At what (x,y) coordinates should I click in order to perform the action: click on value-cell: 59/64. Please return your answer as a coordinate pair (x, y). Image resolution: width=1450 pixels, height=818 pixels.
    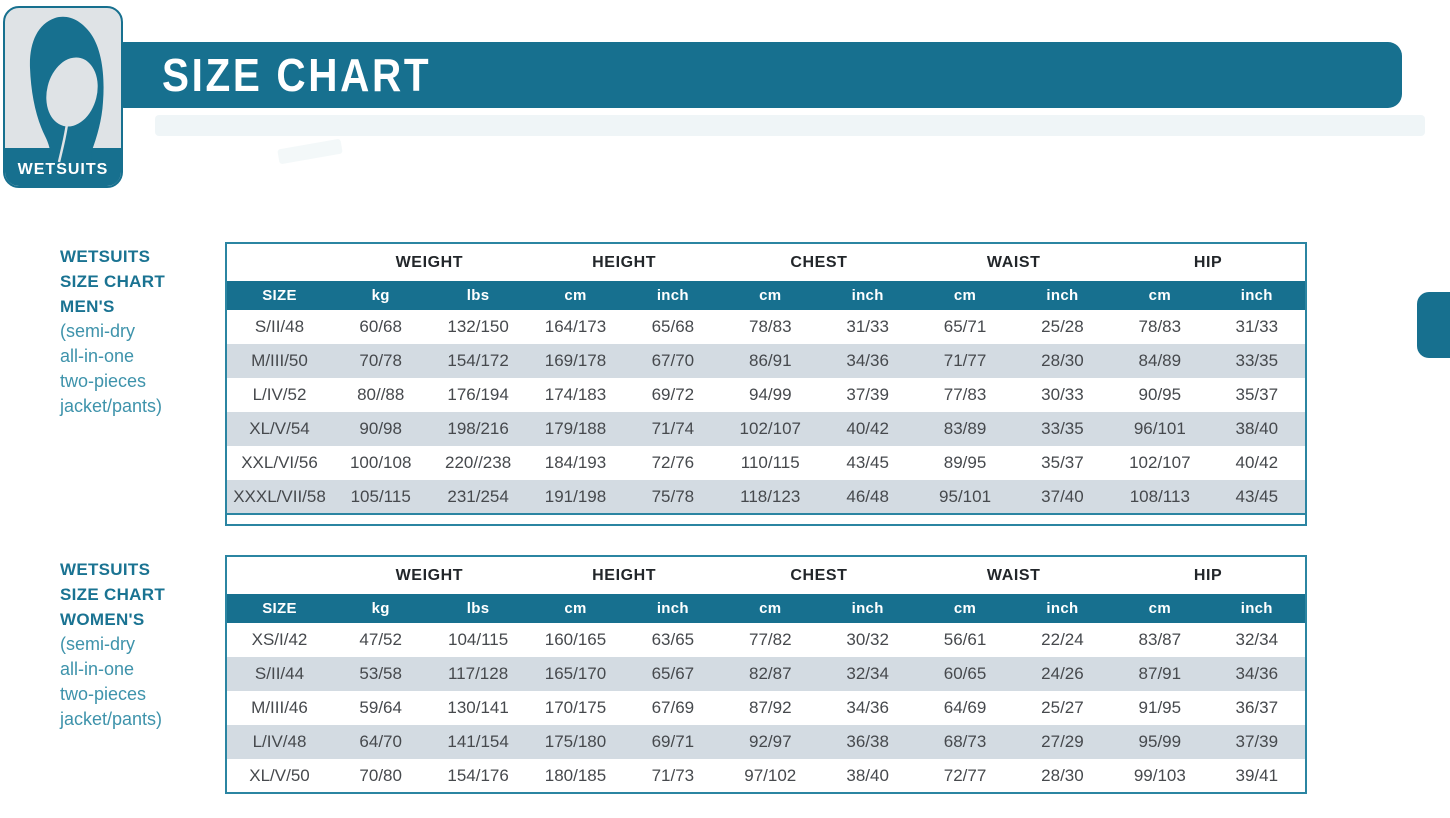
    Looking at the image, I should click on (380, 707).